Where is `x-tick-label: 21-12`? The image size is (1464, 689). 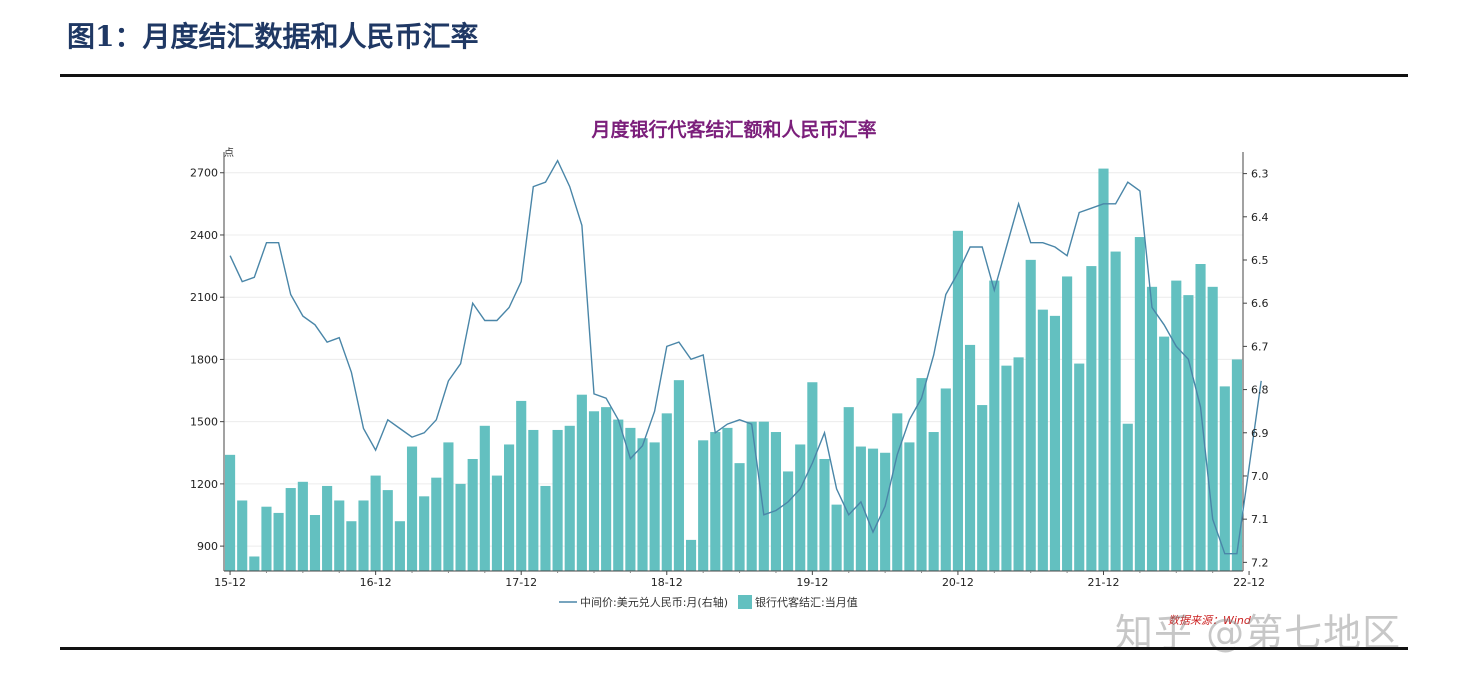
x-tick-label: 21-12 is located at coordinates (1104, 582).